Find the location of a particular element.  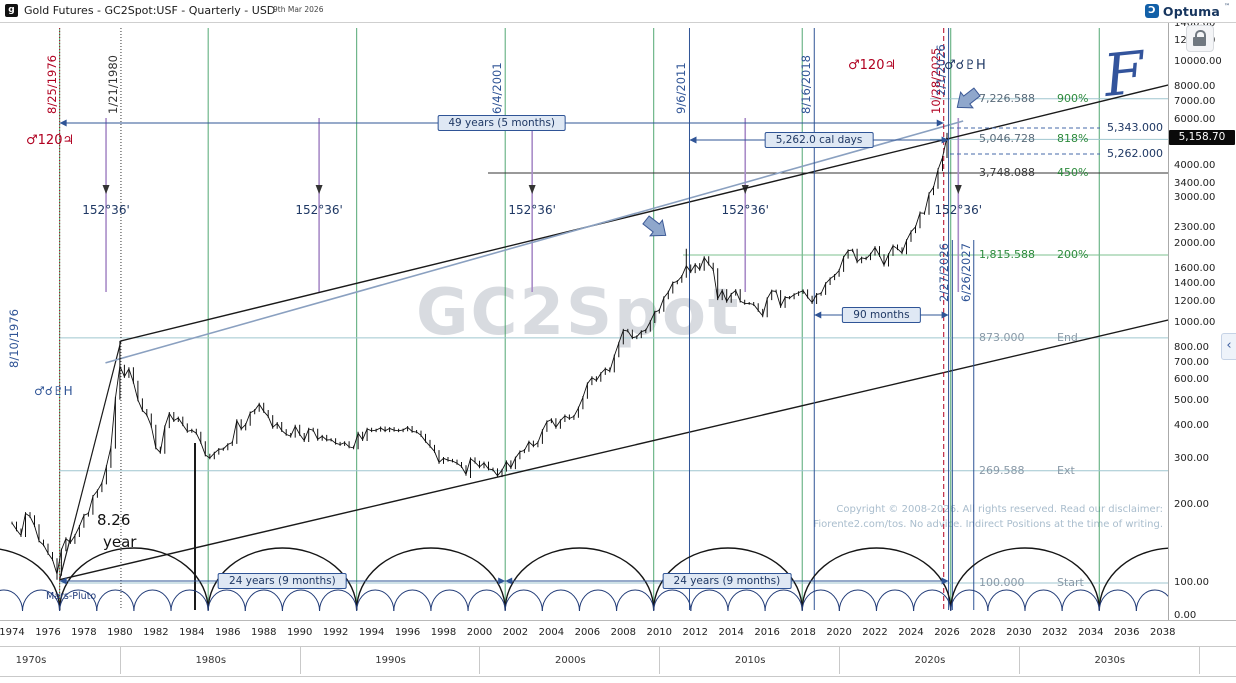

decade-cell: 2030s is located at coordinates (1109, 660).